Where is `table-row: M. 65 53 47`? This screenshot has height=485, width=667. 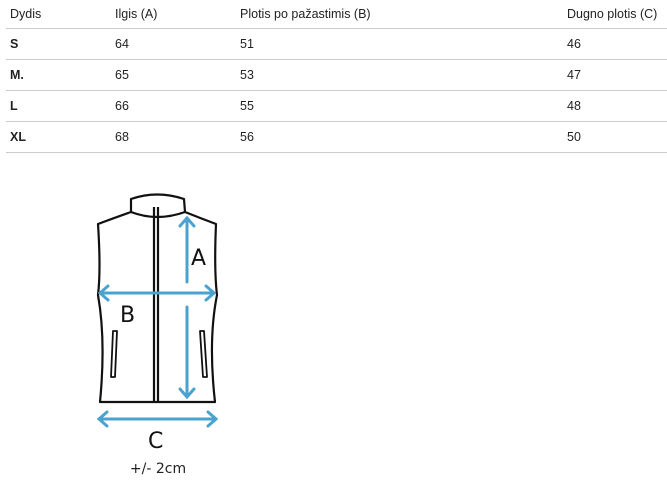 table-row: M. 65 53 47 is located at coordinates (336, 75).